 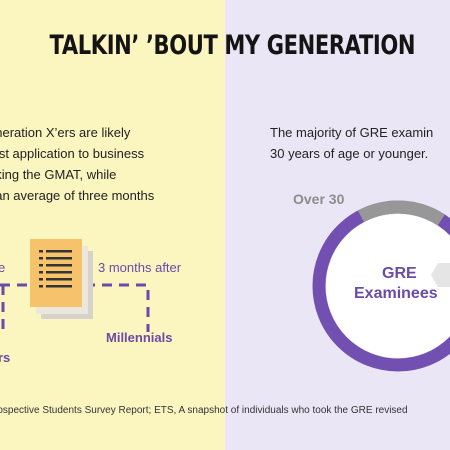 What do you see at coordinates (65, 132) in the screenshot?
I see `description-line: eneration X’ers are likely` at bounding box center [65, 132].